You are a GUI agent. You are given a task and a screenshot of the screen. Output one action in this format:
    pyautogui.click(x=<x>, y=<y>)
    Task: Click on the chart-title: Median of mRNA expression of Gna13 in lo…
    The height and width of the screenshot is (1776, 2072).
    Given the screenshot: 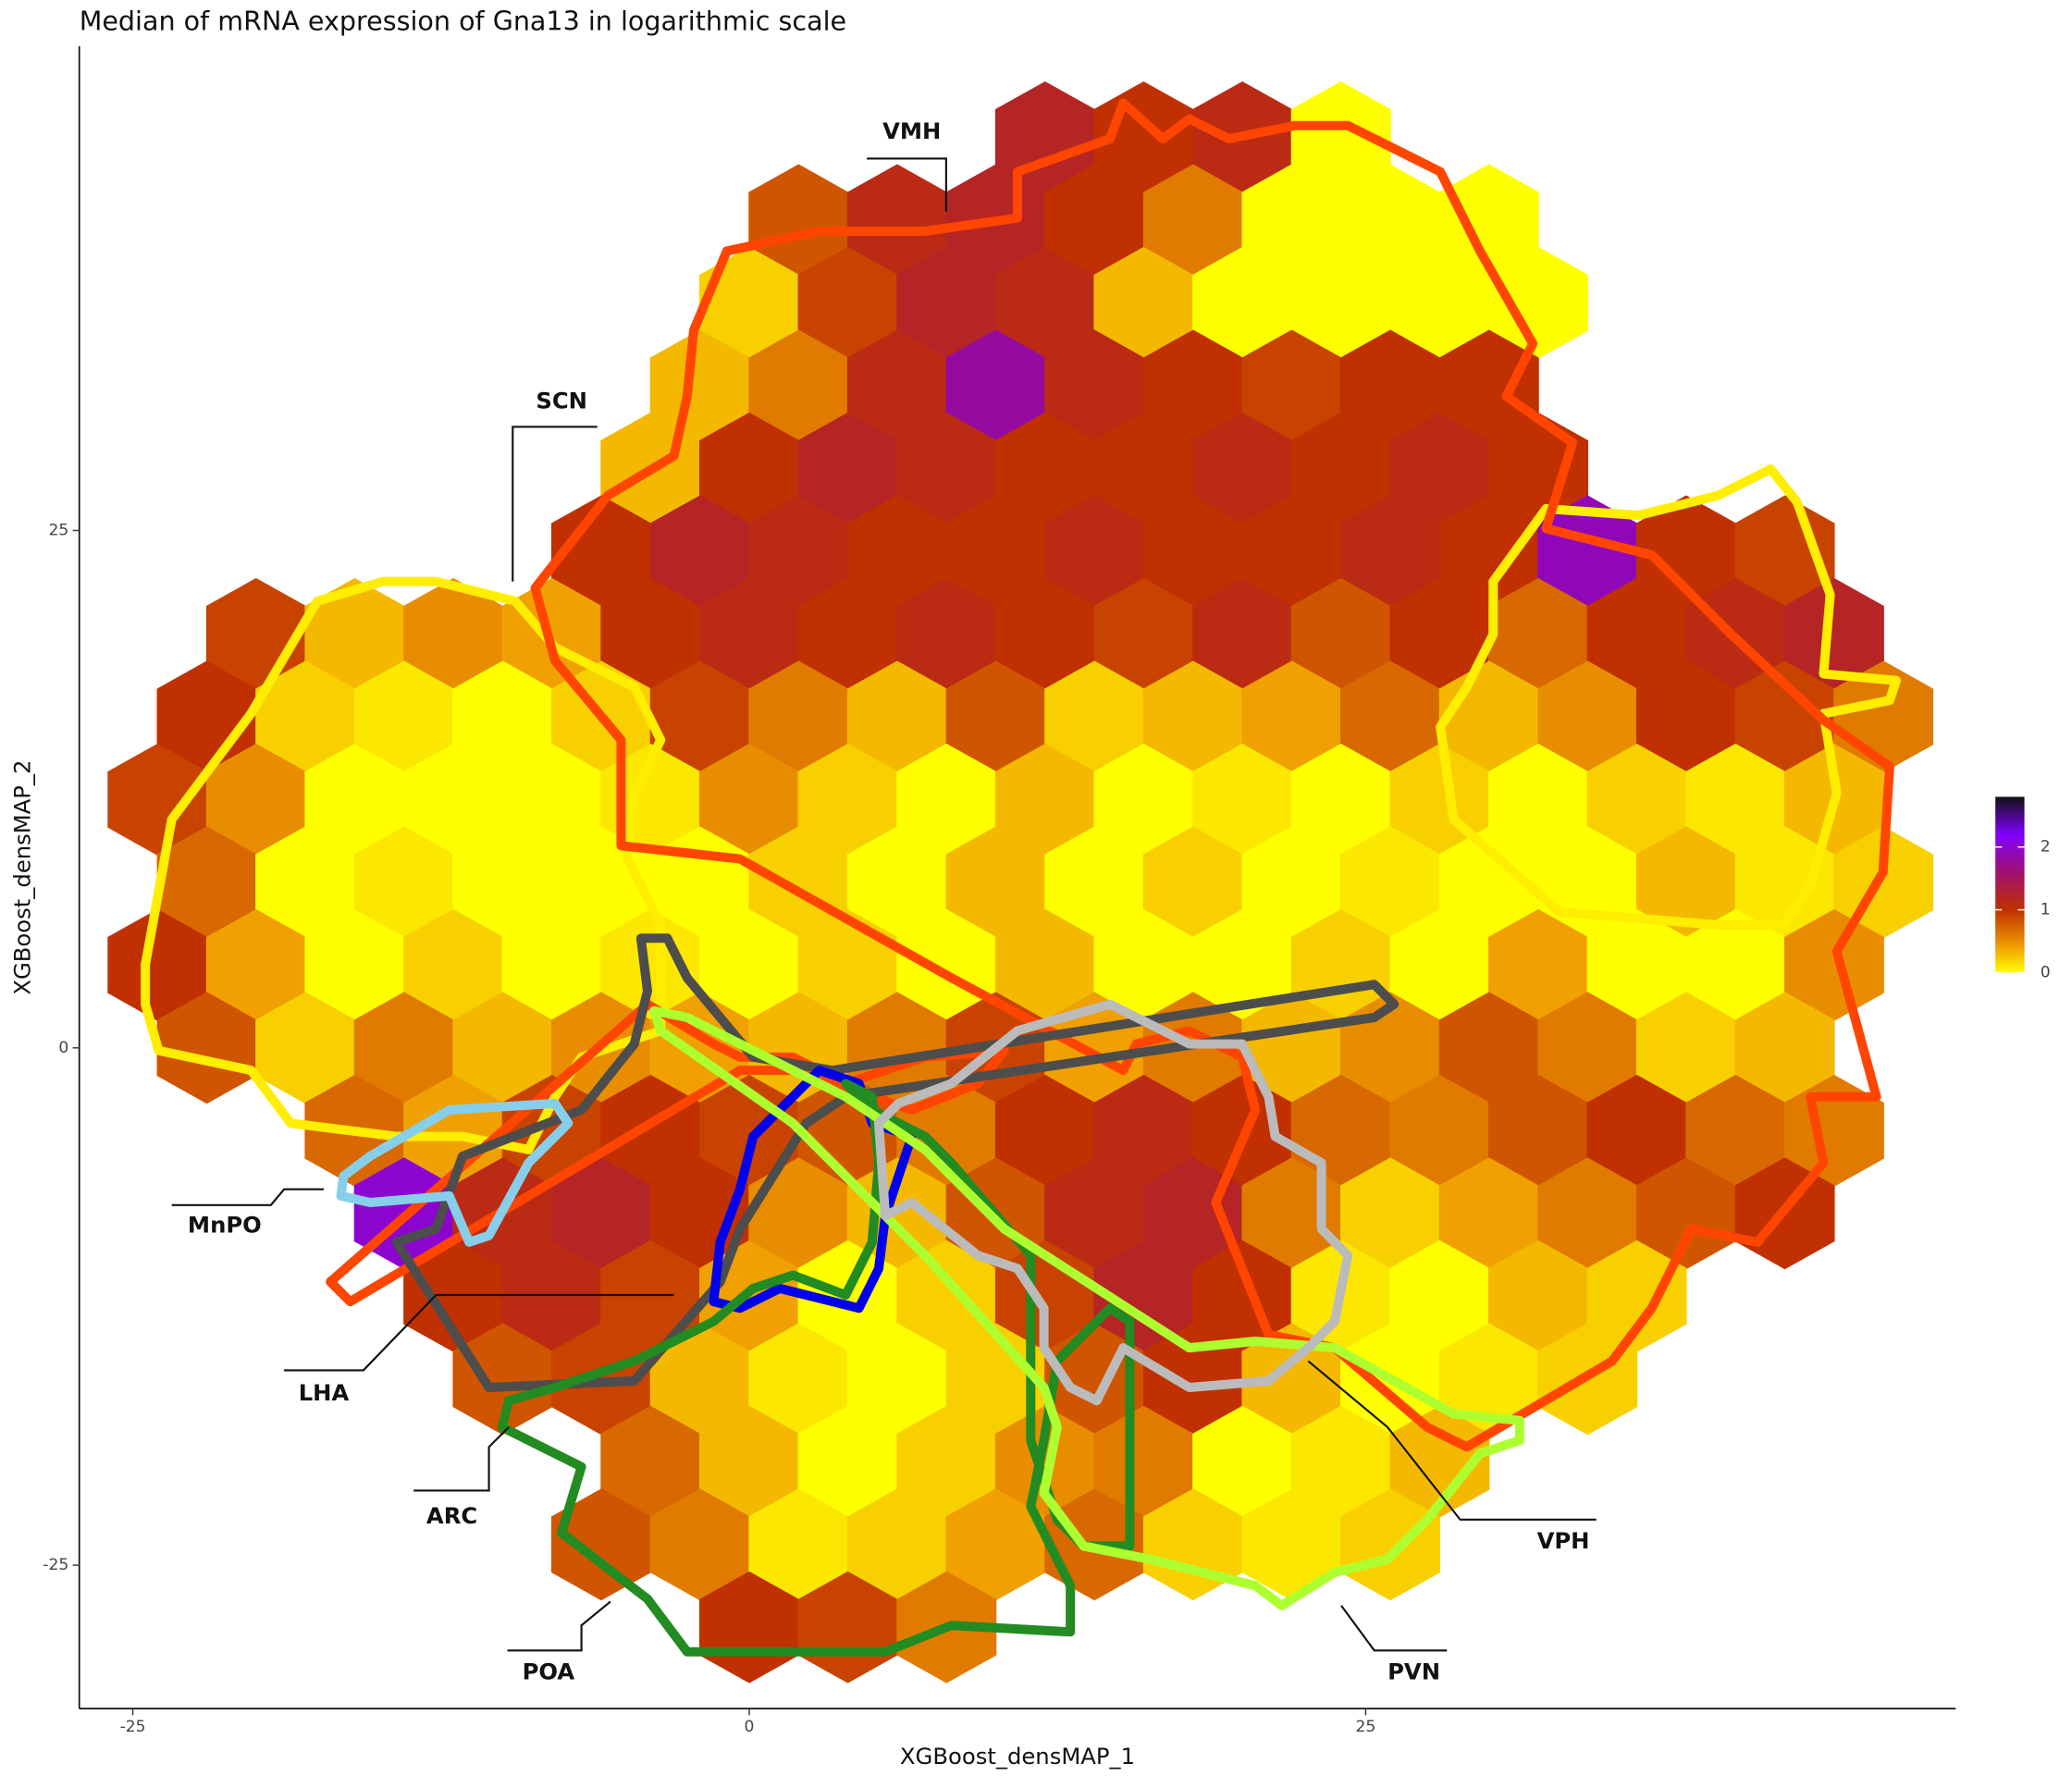 What is the action you would take?
    pyautogui.click(x=463, y=21)
    